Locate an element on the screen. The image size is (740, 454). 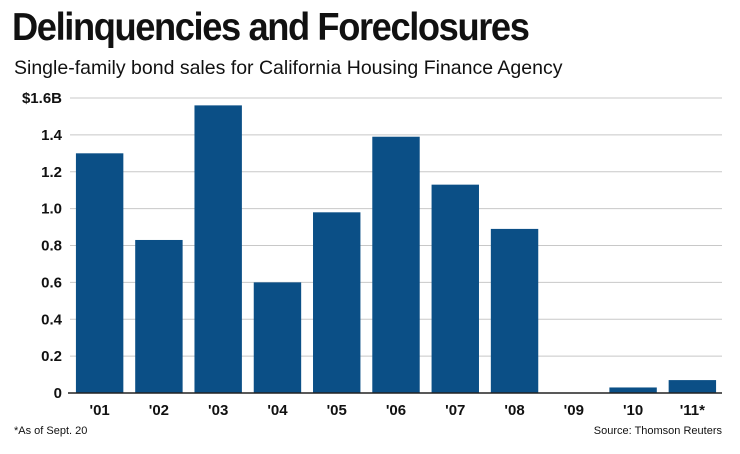
y-tick-labels: 0 0.2 0.4 0.6 0.8 1.0 1.2 1.4 $1.6B is located at coordinates (42, 246).